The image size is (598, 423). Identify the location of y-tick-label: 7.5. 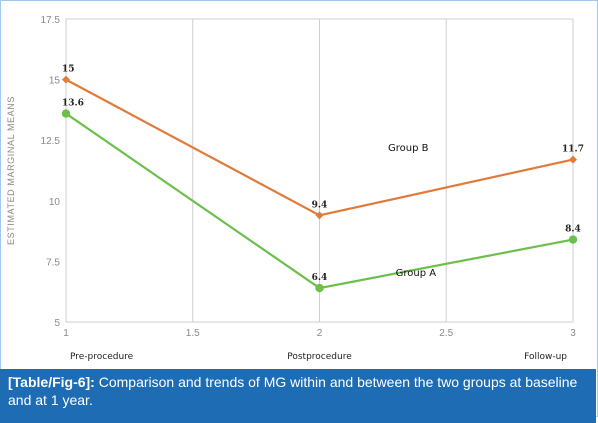
(53, 262).